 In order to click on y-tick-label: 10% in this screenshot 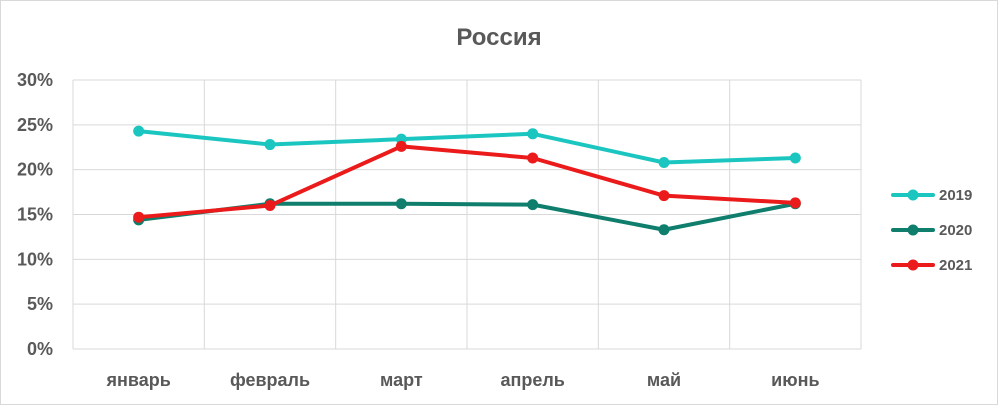, I will do `click(35, 259)`.